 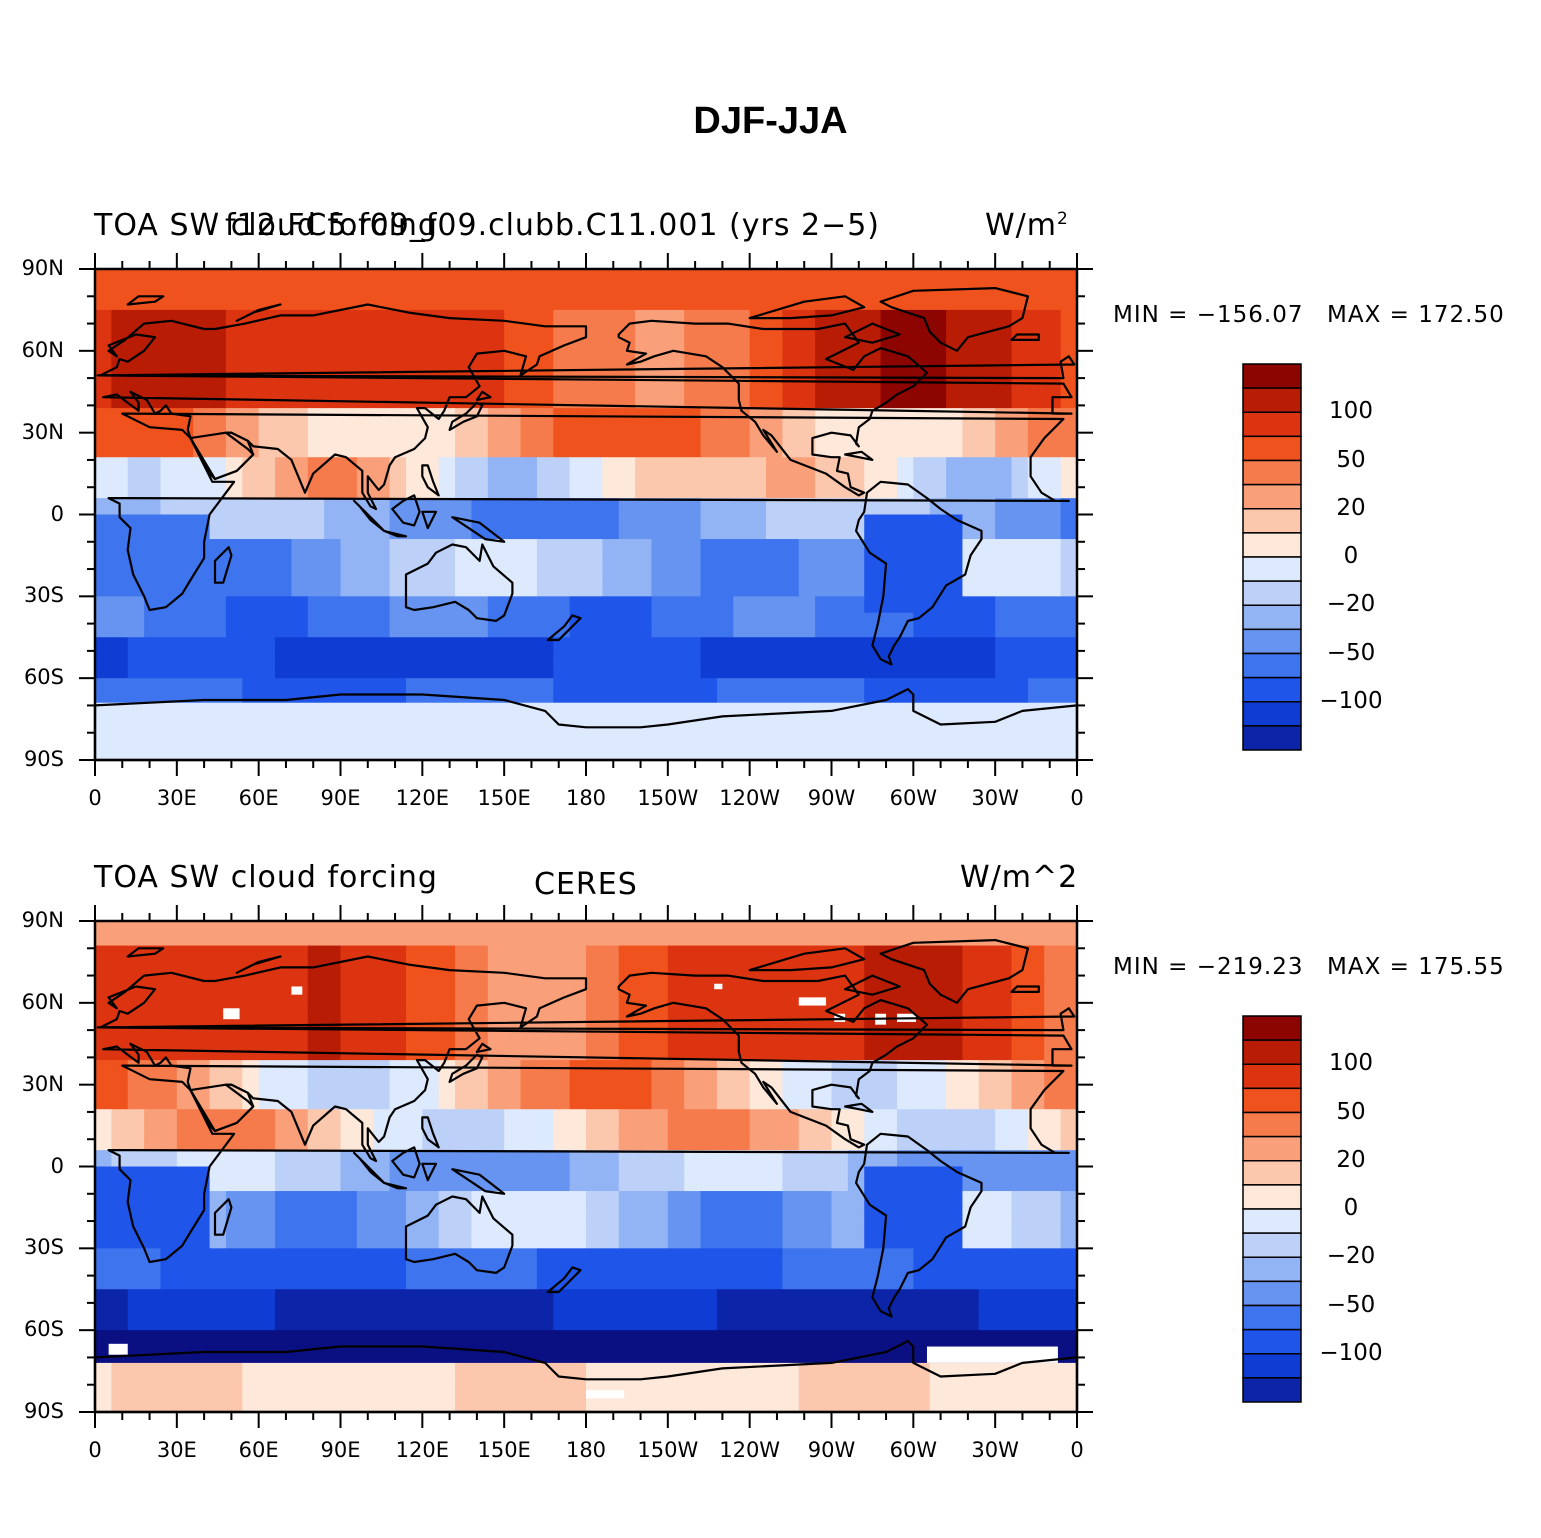 I want to click on colorbar-label: −50, so click(x=1351, y=652).